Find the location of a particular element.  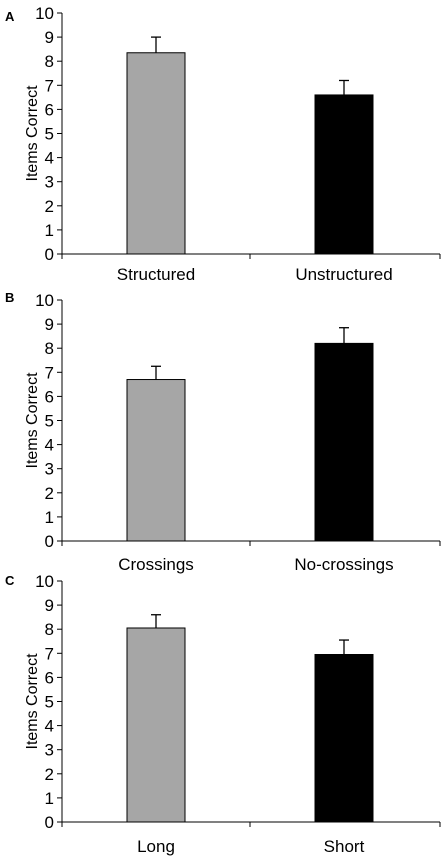

panel-letter: C is located at coordinates (10, 580).